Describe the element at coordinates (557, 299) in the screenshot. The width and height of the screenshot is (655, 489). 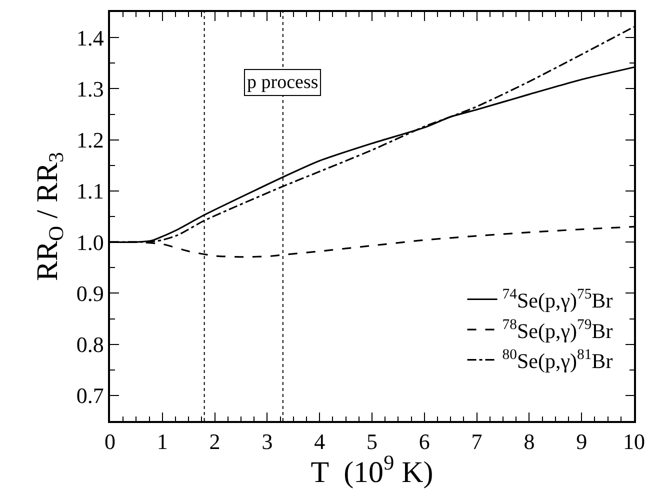
I see `legend-label: $^{74}$Se(p,γ)$^{75}$Br` at that location.